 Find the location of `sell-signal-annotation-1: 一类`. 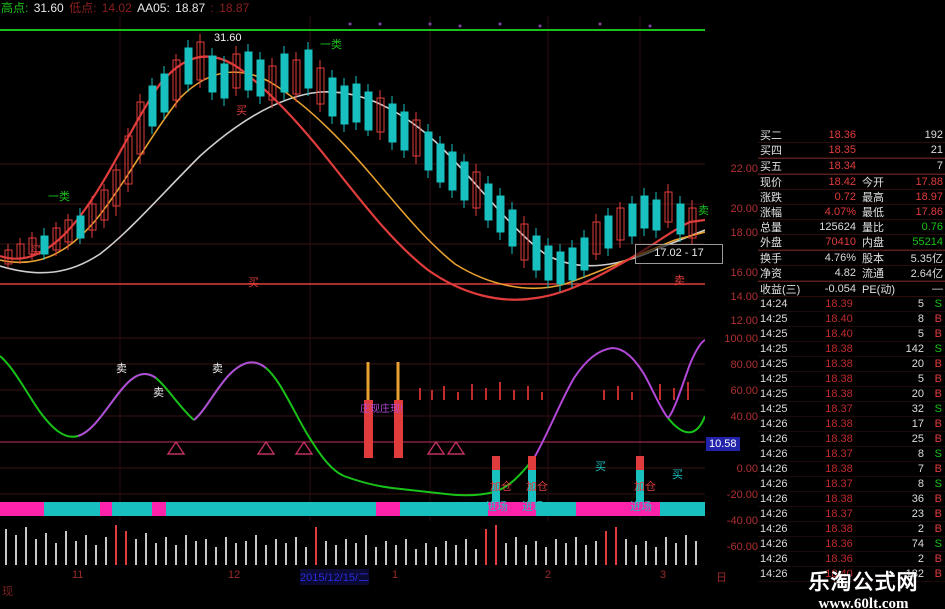

sell-signal-annotation-1: 一类 is located at coordinates (331, 45).